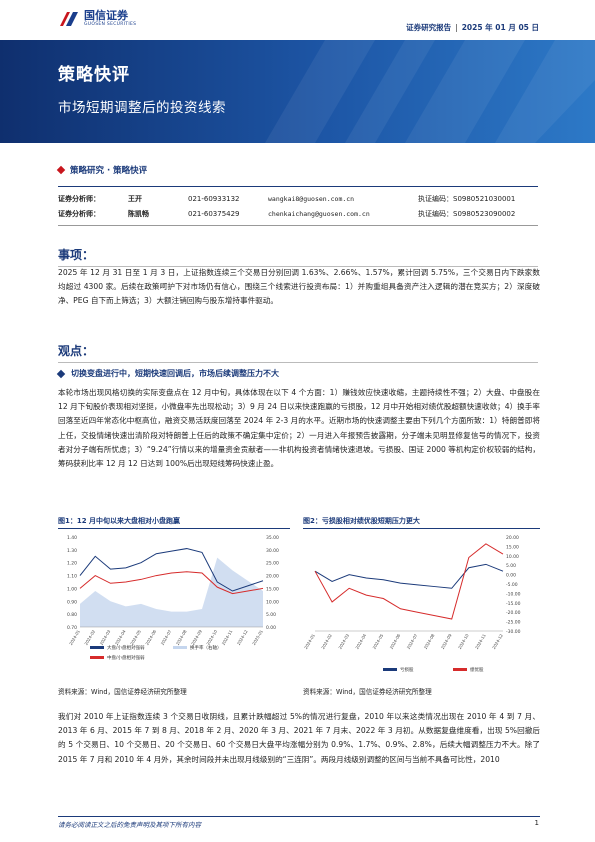  Describe the element at coordinates (174, 522) in the screenshot. I see `figure-1-title: 图1：12 月中旬以来大盘相对小盘跑赢` at that location.